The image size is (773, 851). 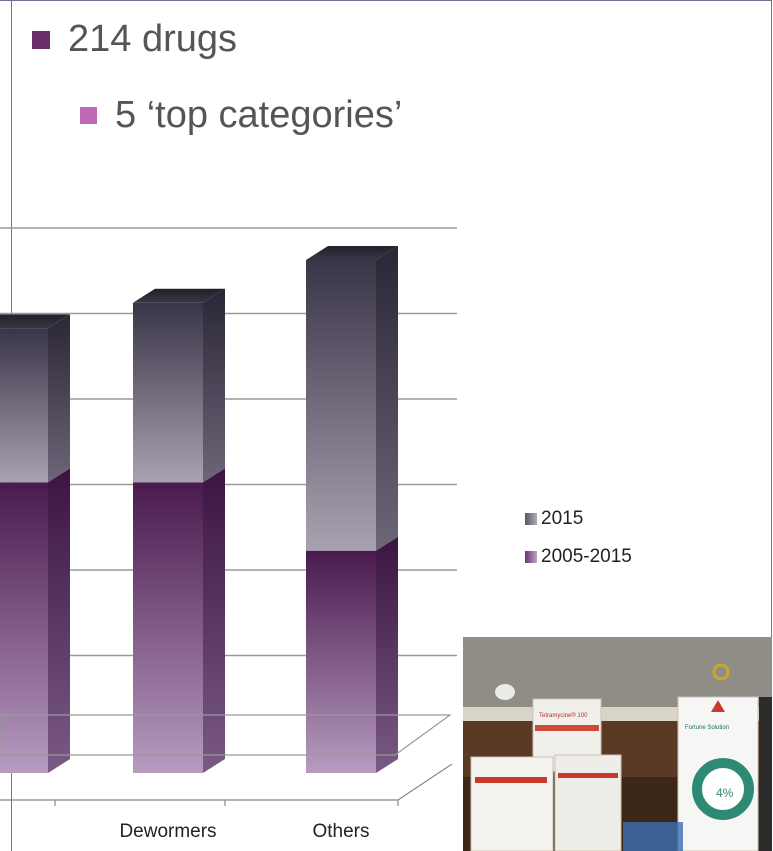 I want to click on legend-item-2005-2015: 2005-2015, so click(x=578, y=557).